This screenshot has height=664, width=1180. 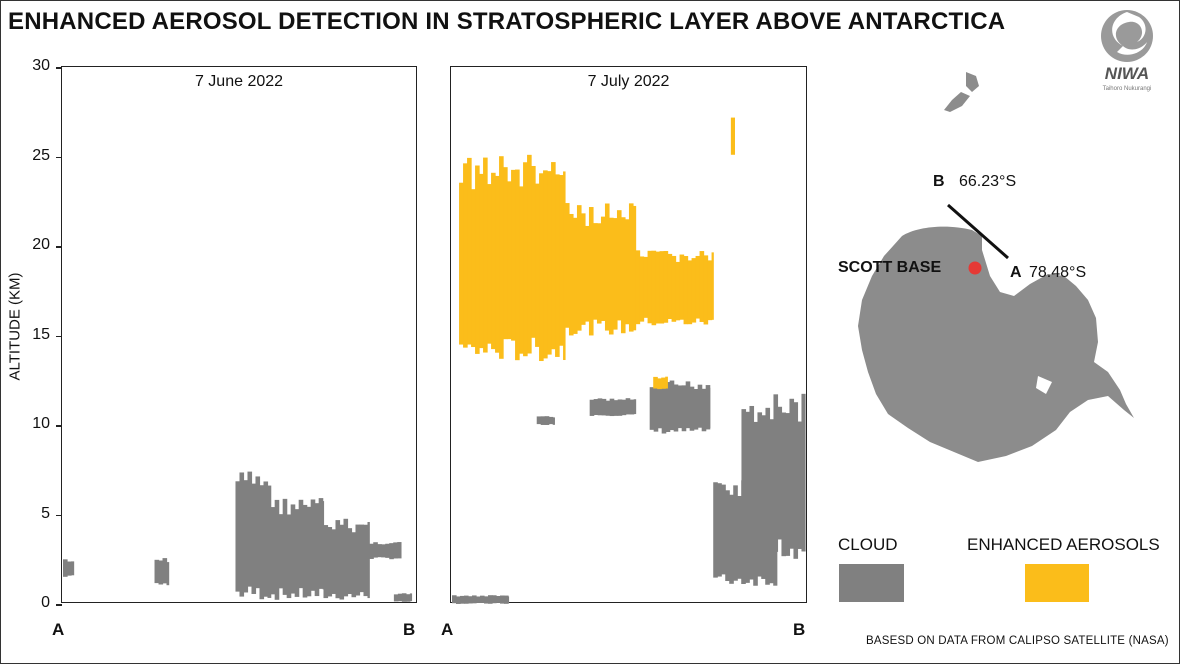 What do you see at coordinates (871, 583) in the screenshot?
I see `legend-cloud-swatch` at bounding box center [871, 583].